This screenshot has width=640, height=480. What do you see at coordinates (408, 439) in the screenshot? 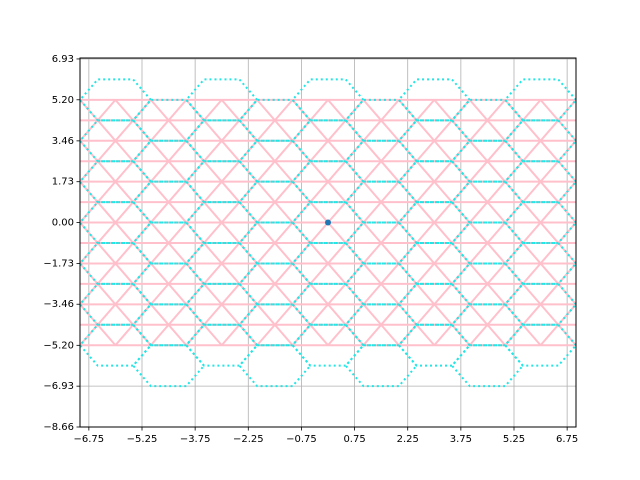
I see `x-tick-label: 2.25` at bounding box center [408, 439].